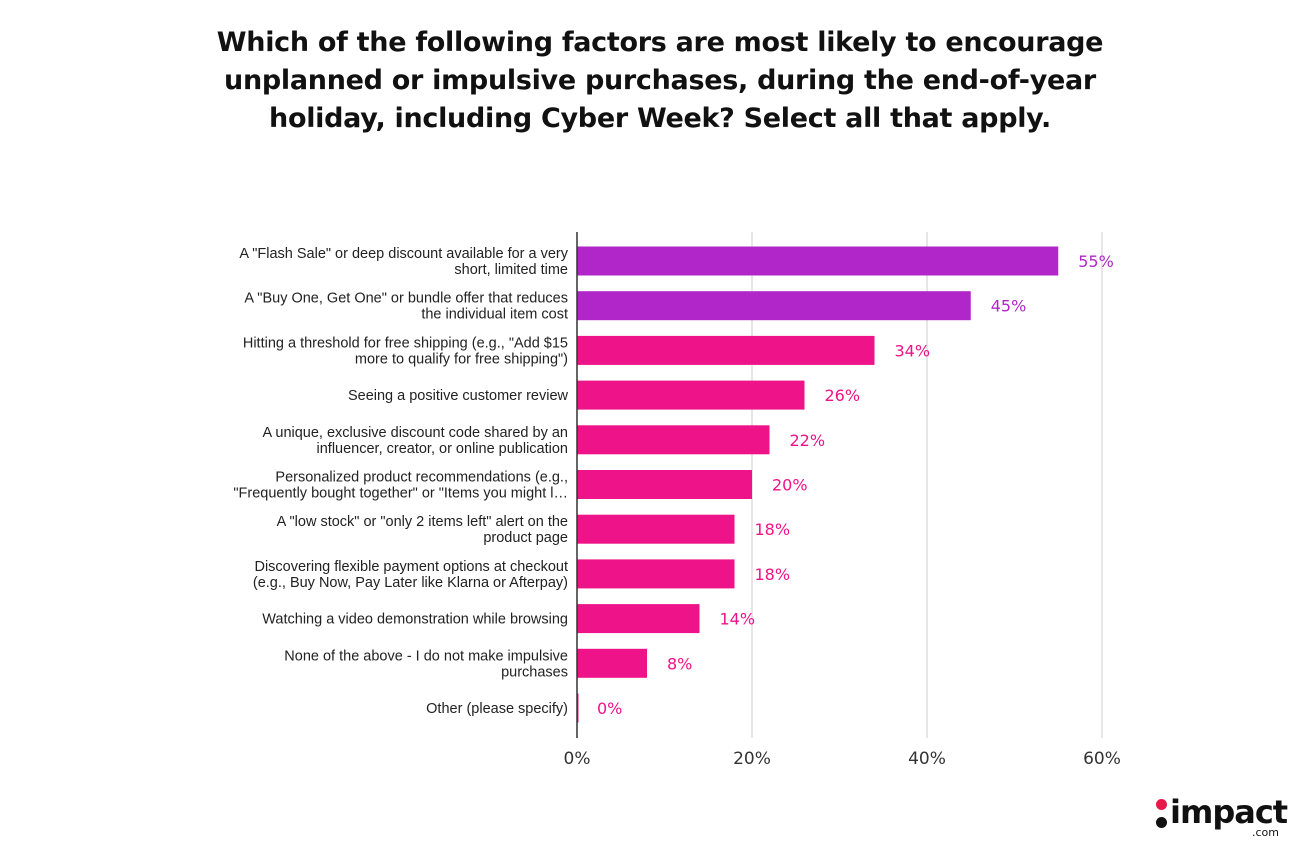 This screenshot has width=1308, height=868. Describe the element at coordinates (1265, 832) in the screenshot. I see `logo-tld: .com` at that location.